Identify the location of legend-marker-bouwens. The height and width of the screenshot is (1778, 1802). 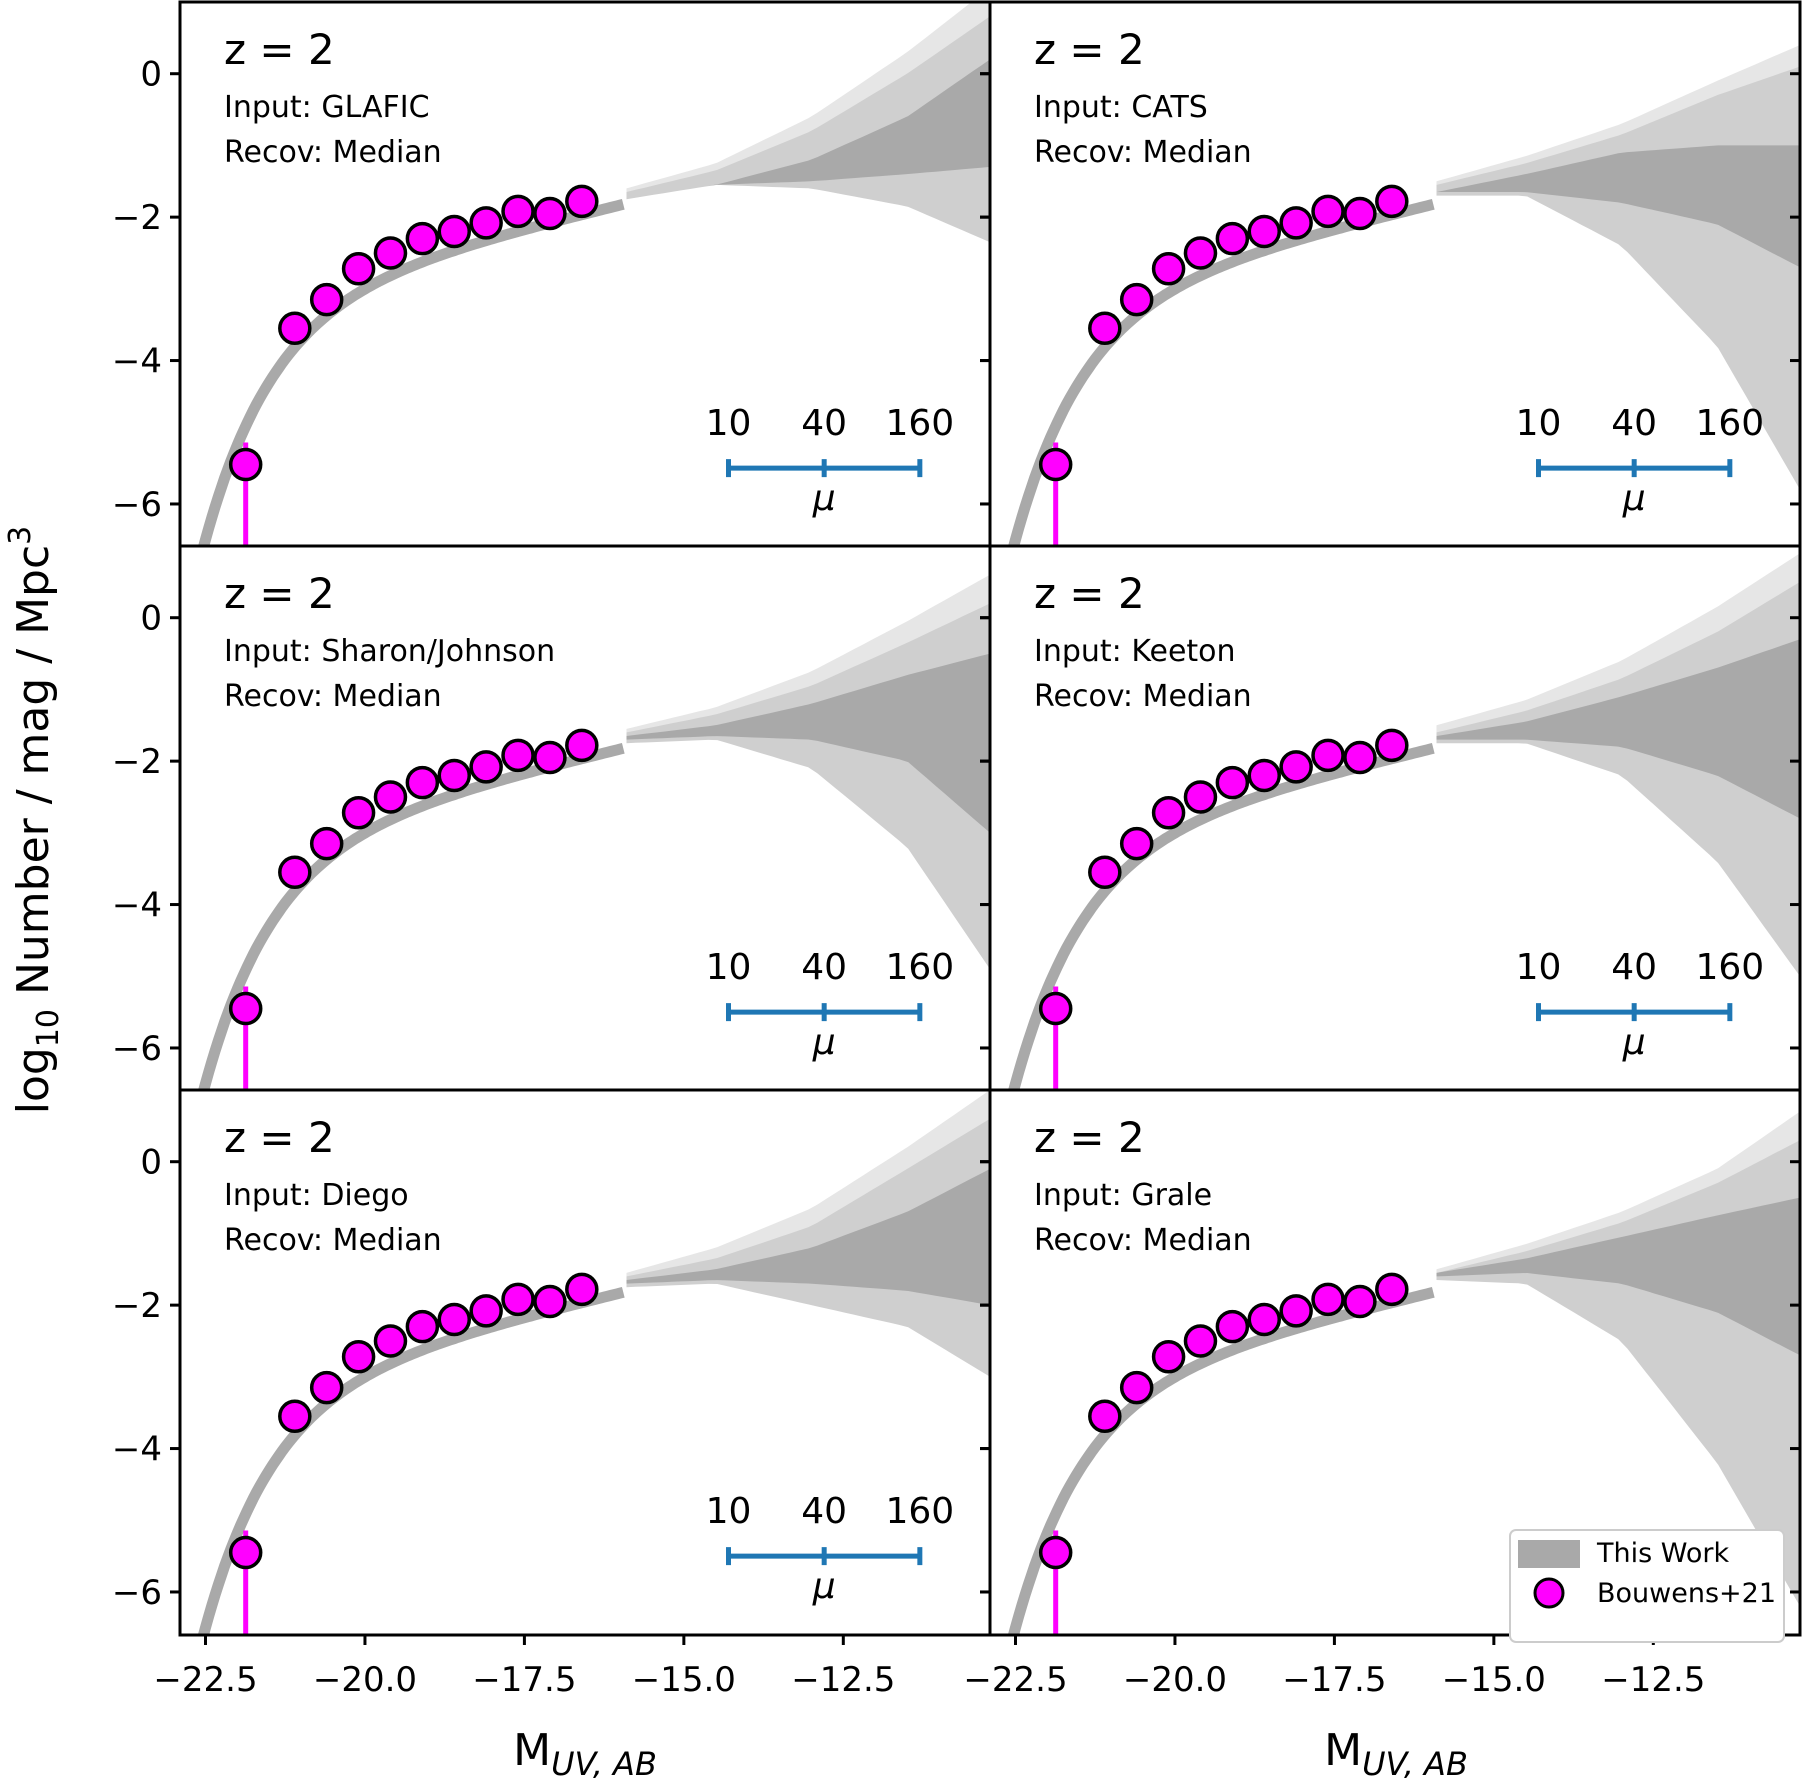
(1549, 1593).